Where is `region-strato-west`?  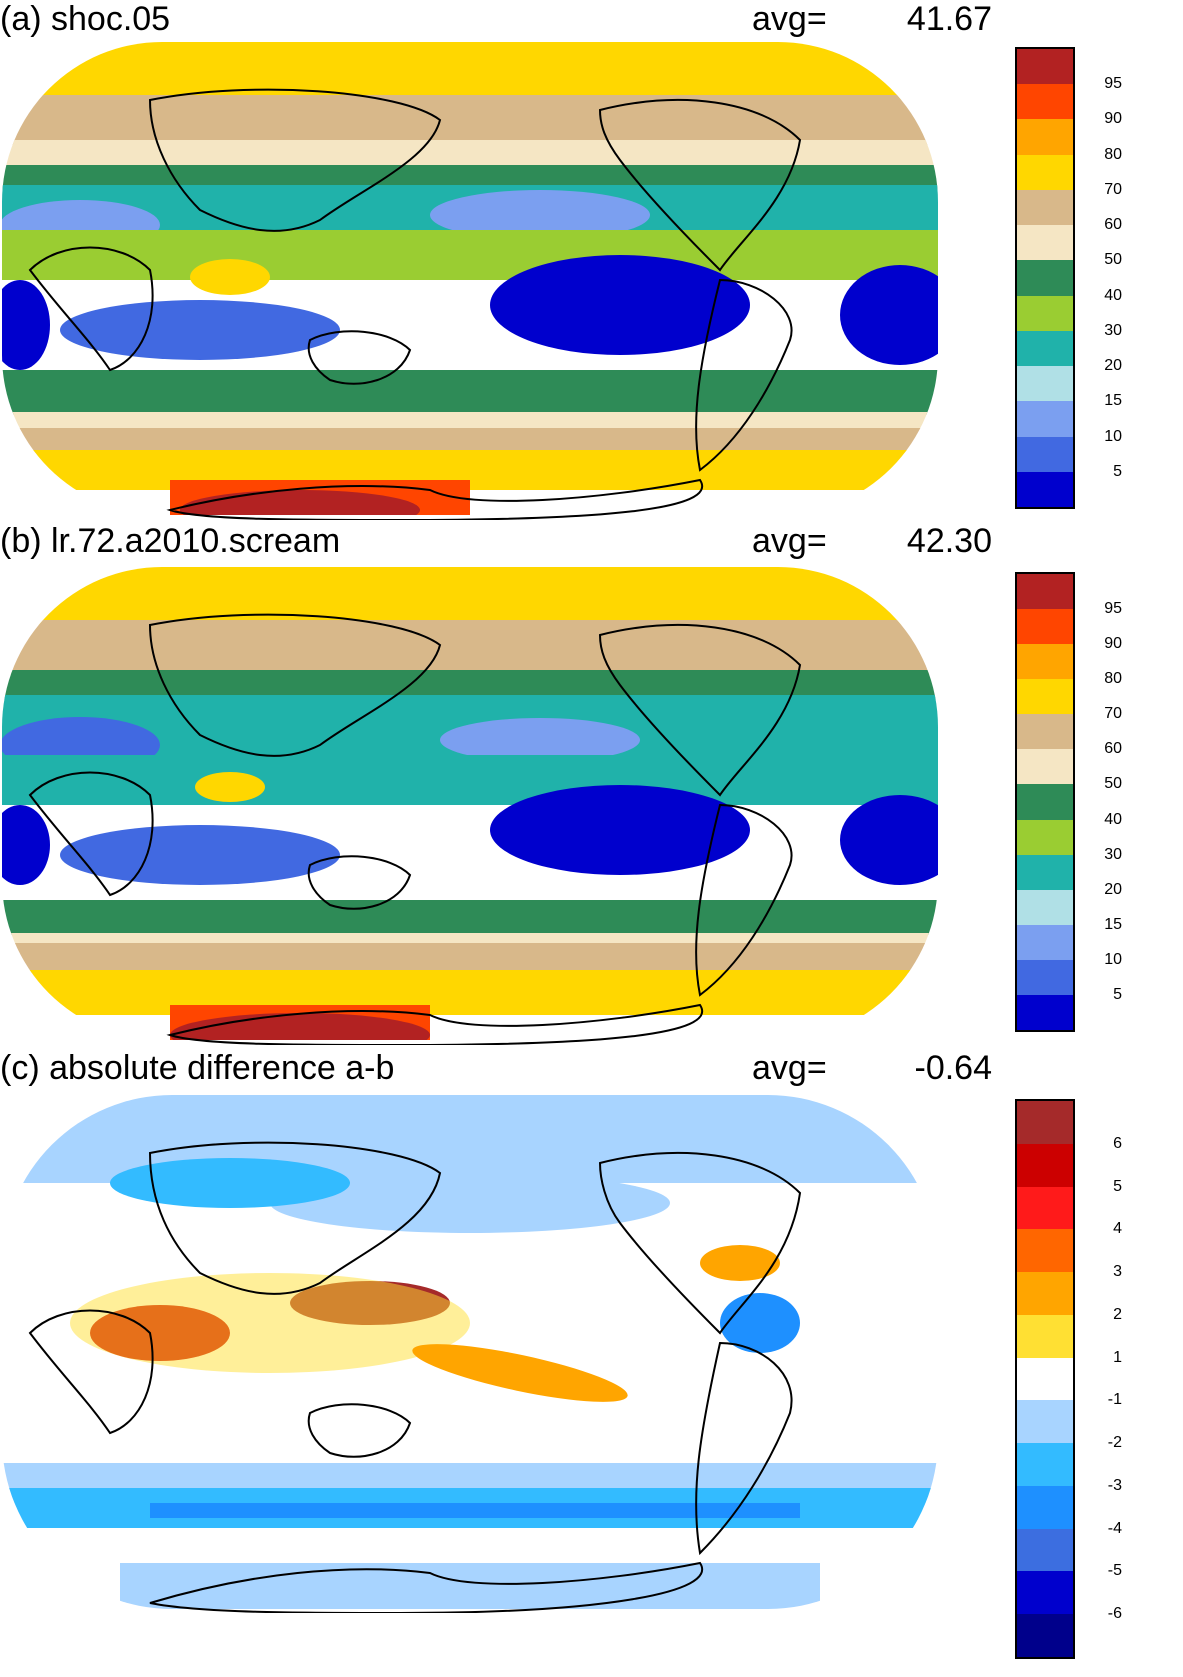 region-strato-west is located at coordinates (26, 325).